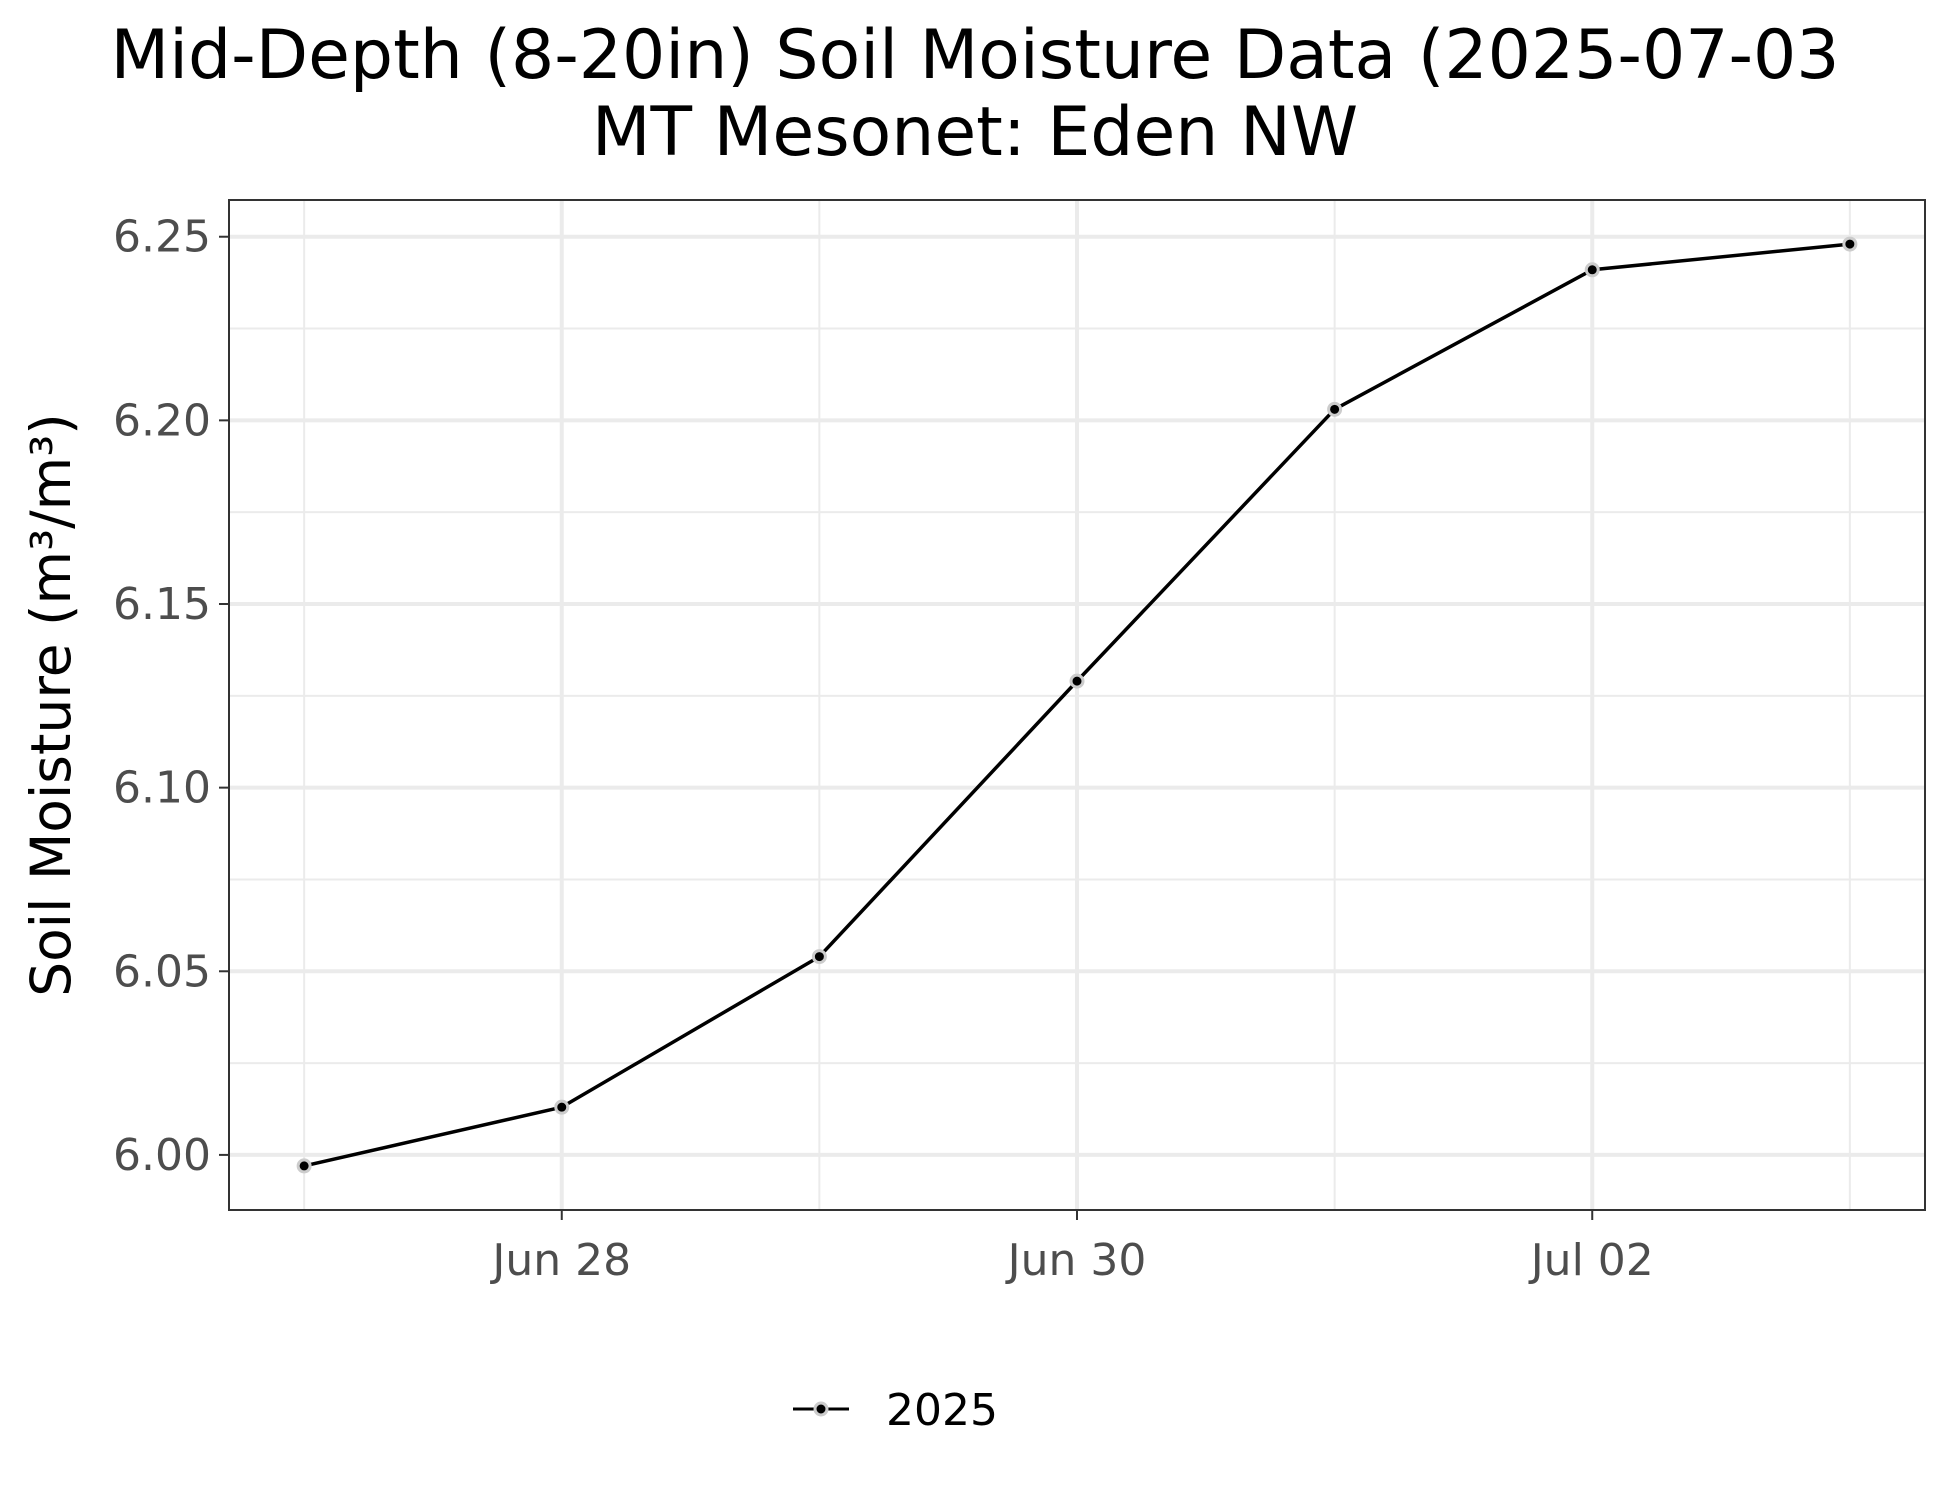 The image size is (1950, 1500). What do you see at coordinates (821, 1409) in the screenshot?
I see `legend-point-2025` at bounding box center [821, 1409].